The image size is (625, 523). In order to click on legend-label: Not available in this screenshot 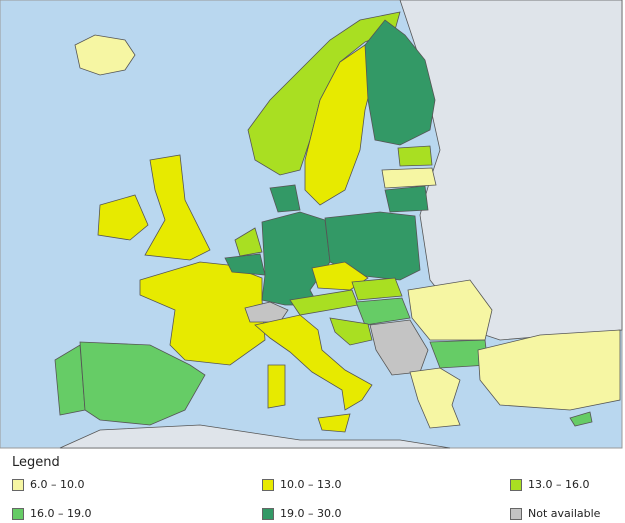, I will do `click(564, 513)`.